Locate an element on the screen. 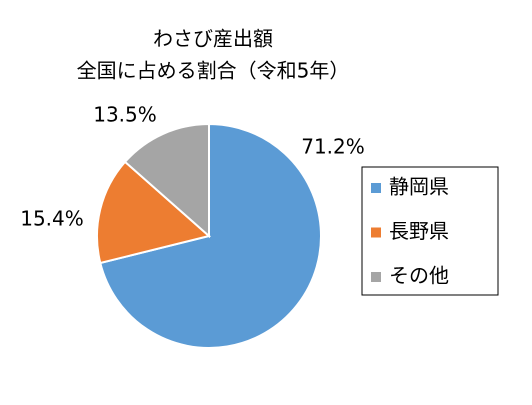  data-label: 71.2% is located at coordinates (333, 147).